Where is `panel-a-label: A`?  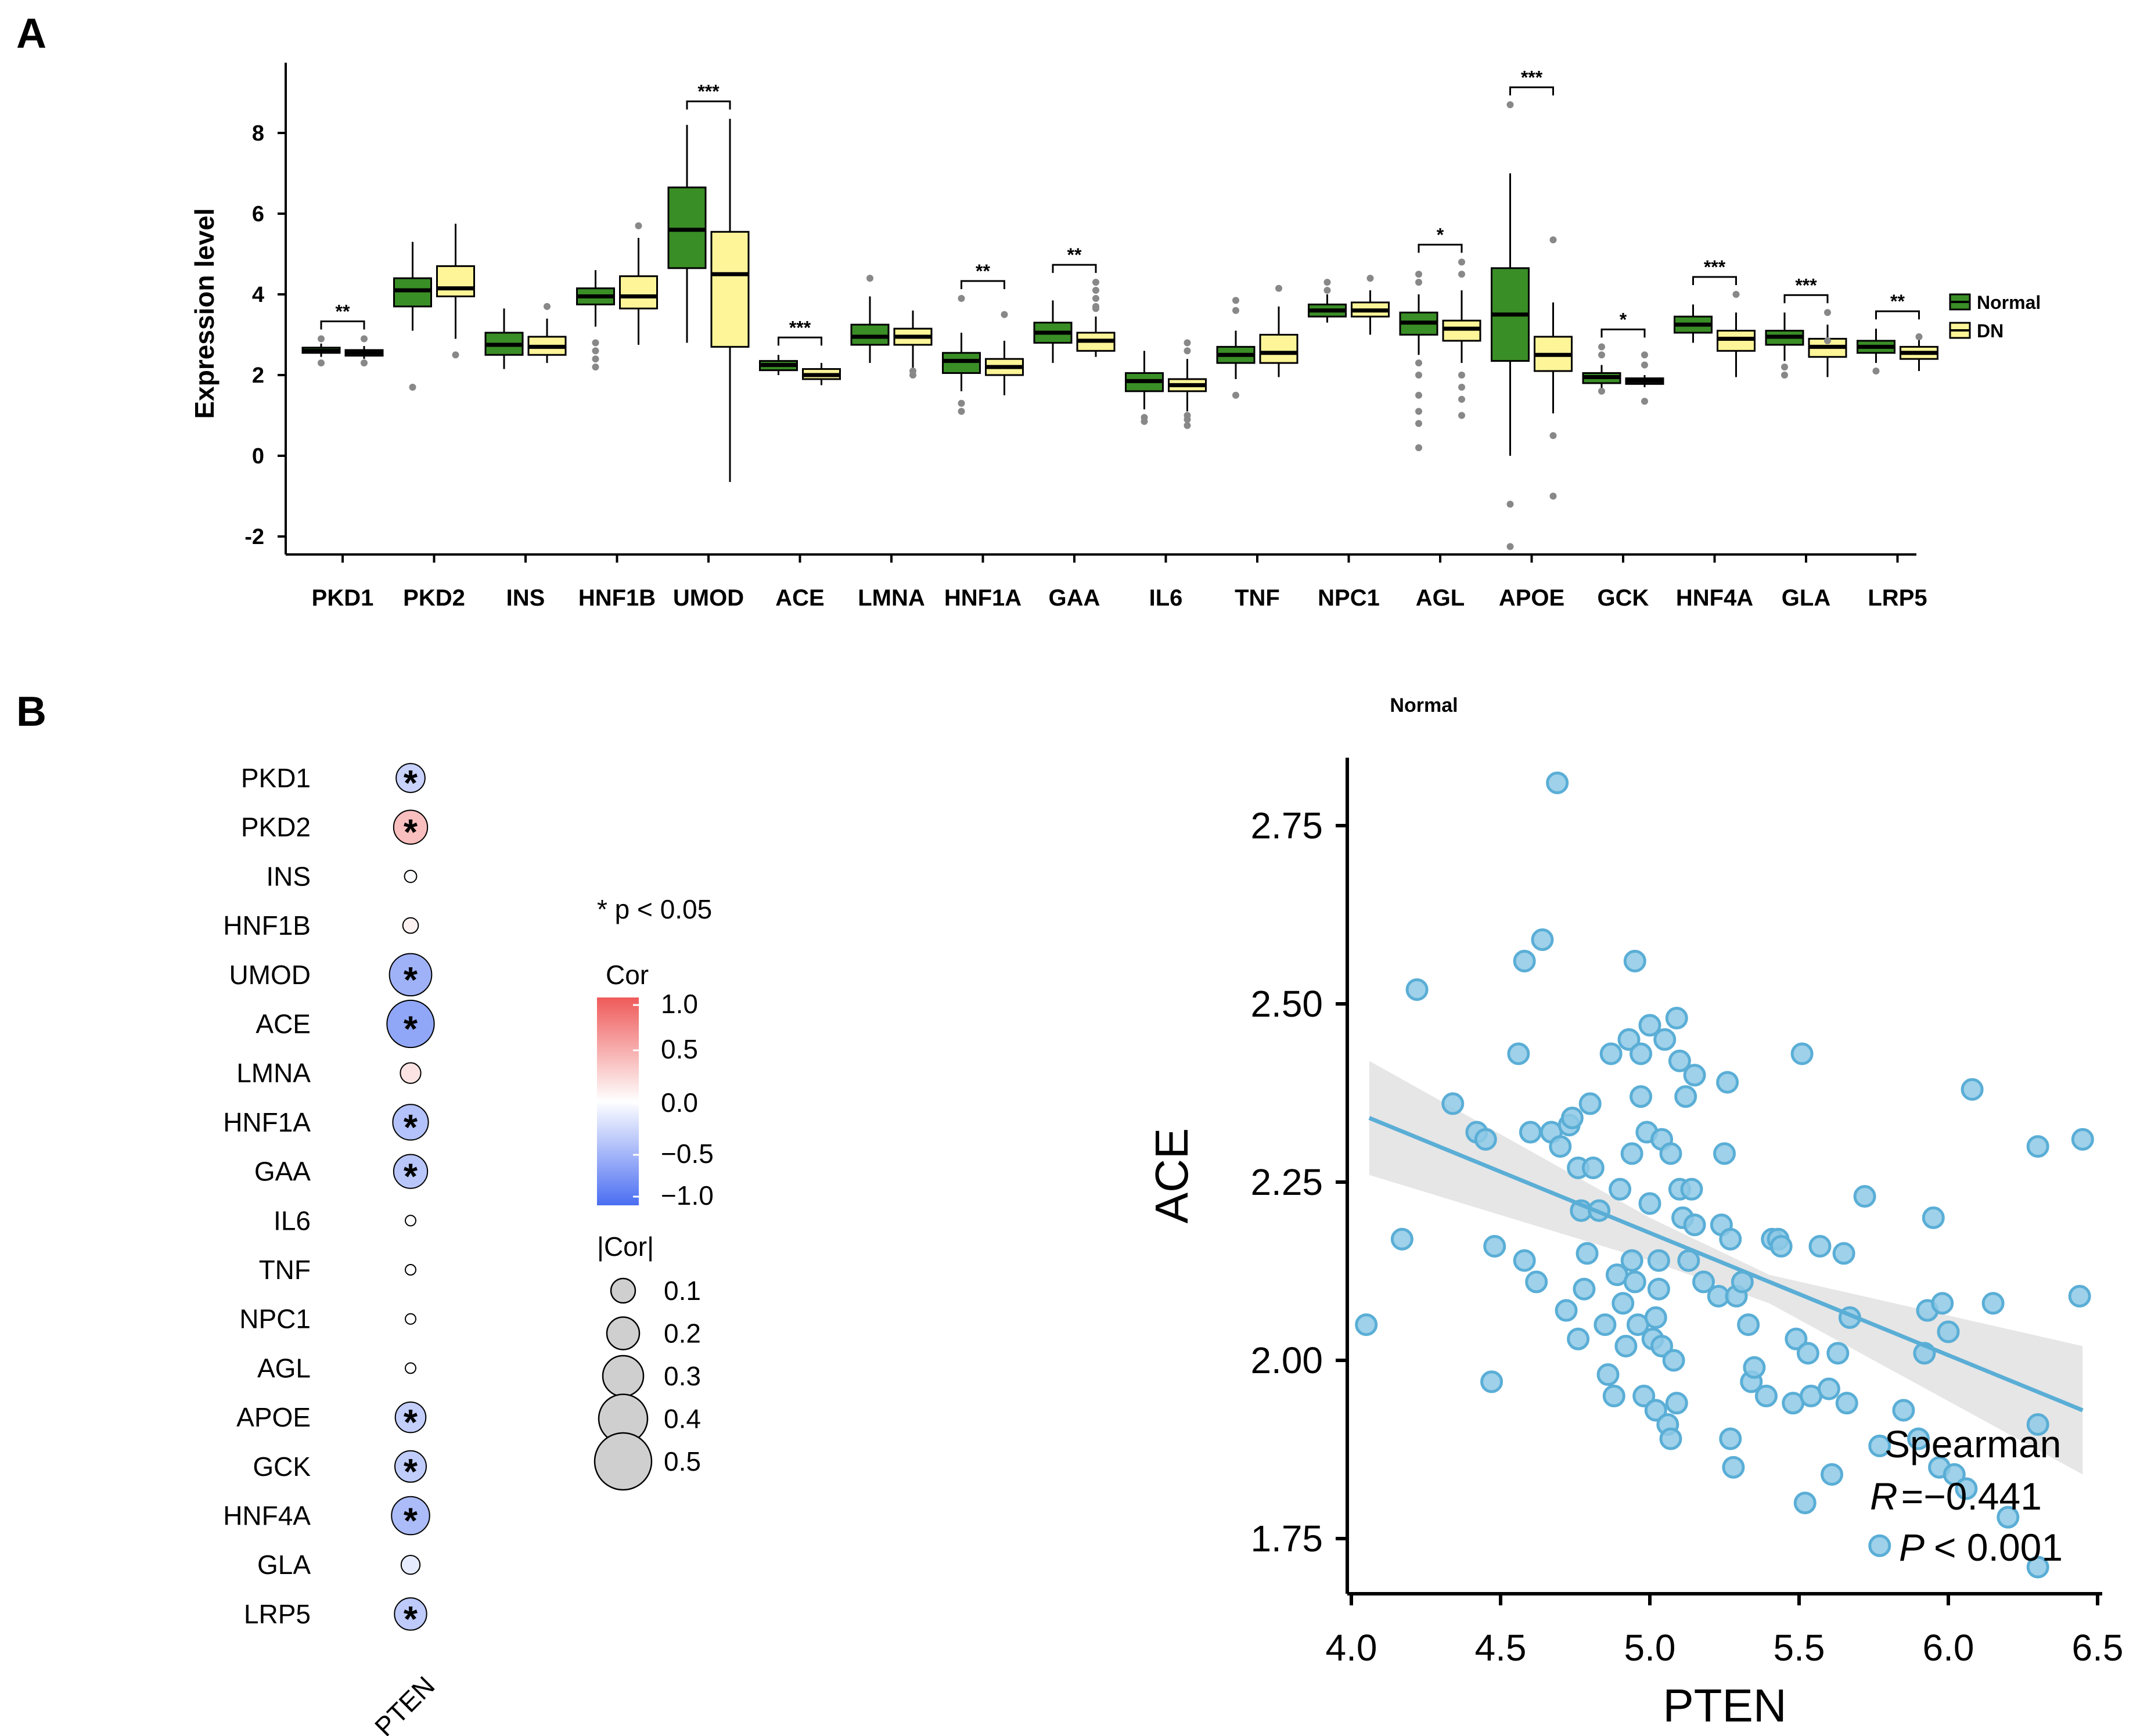
panel-a-label: A is located at coordinates (31, 33).